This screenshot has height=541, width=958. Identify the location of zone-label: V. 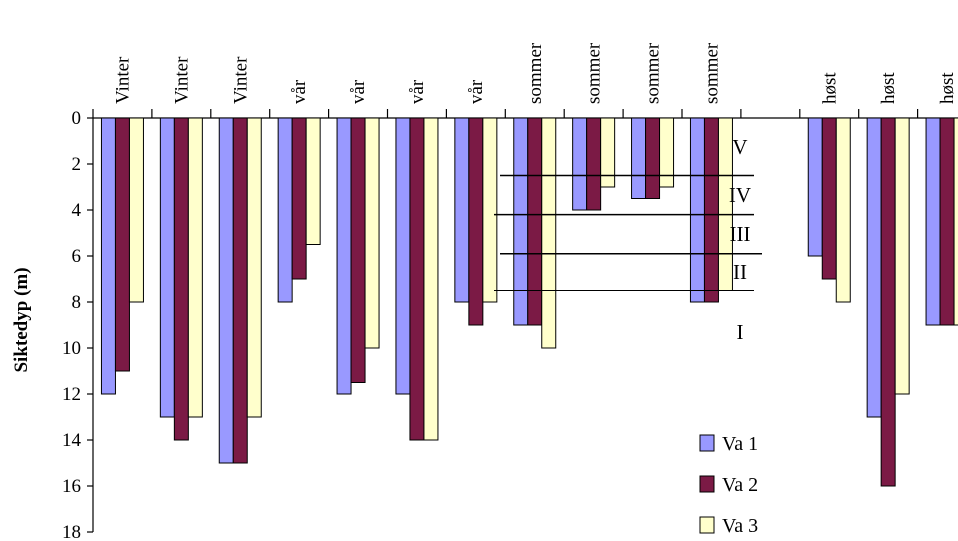
(739, 147).